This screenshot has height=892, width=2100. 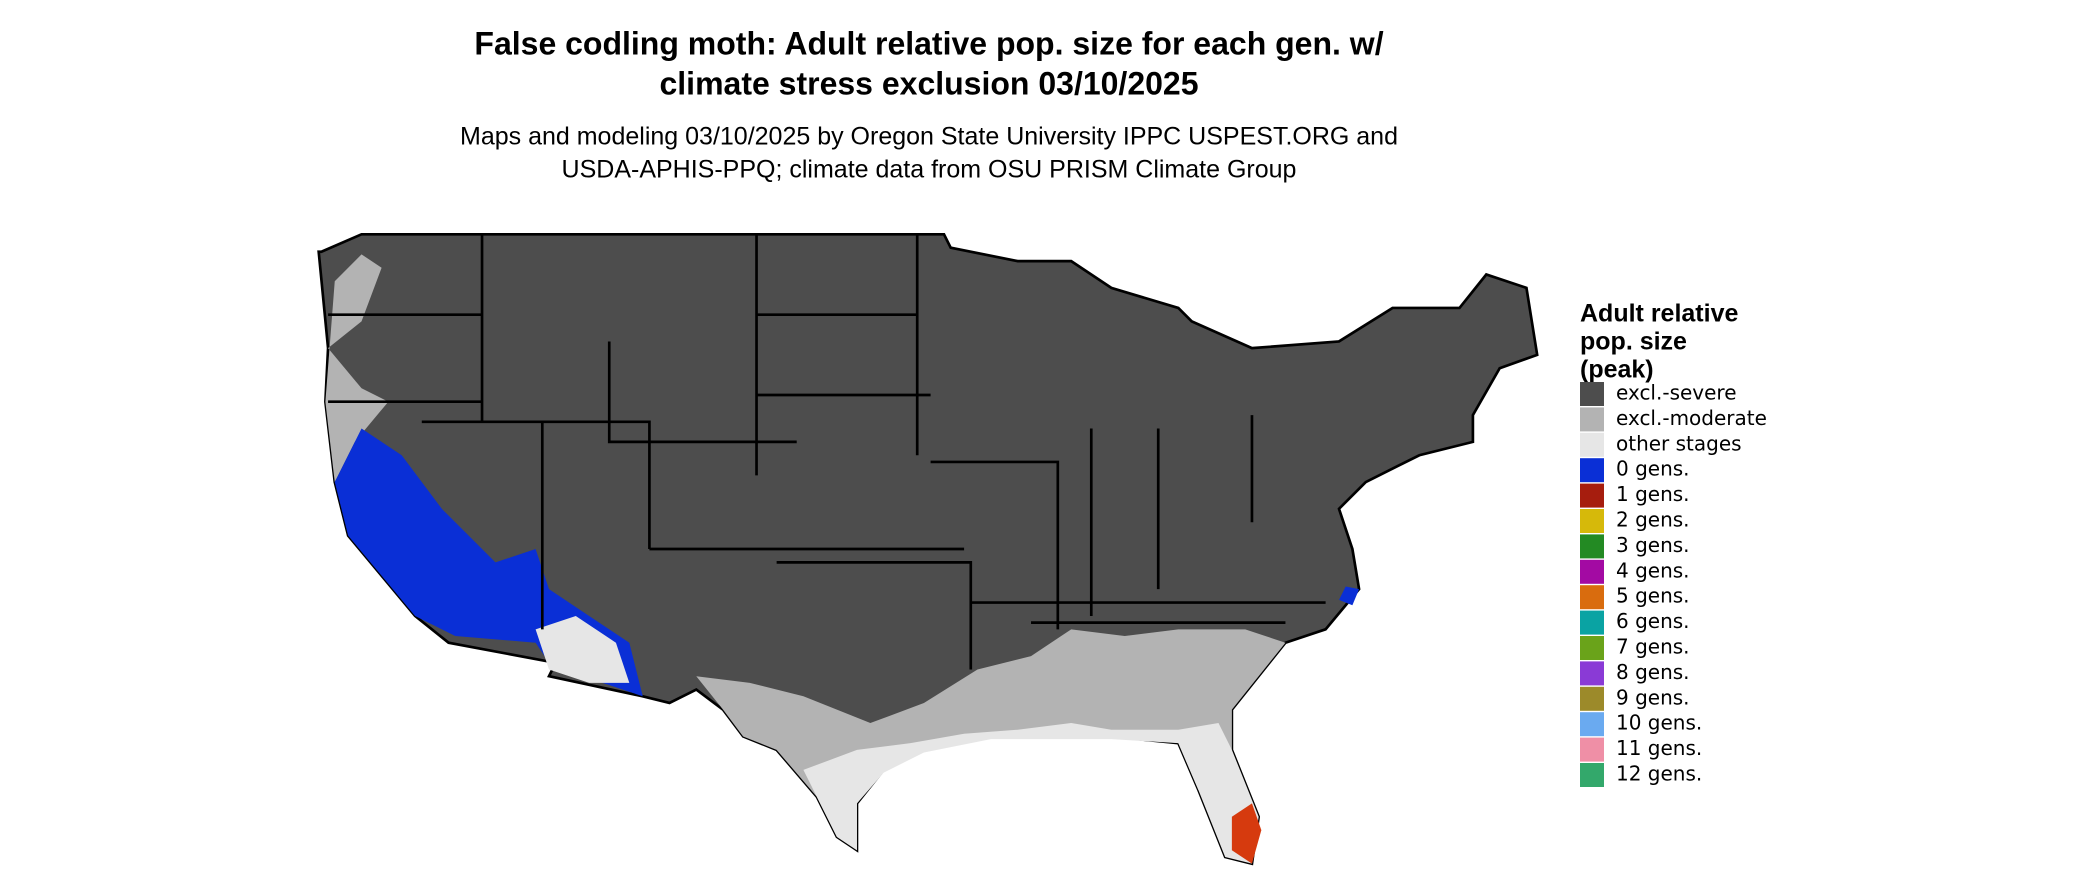 What do you see at coordinates (1617, 370) in the screenshot?
I see `legend-title: (peak)` at bounding box center [1617, 370].